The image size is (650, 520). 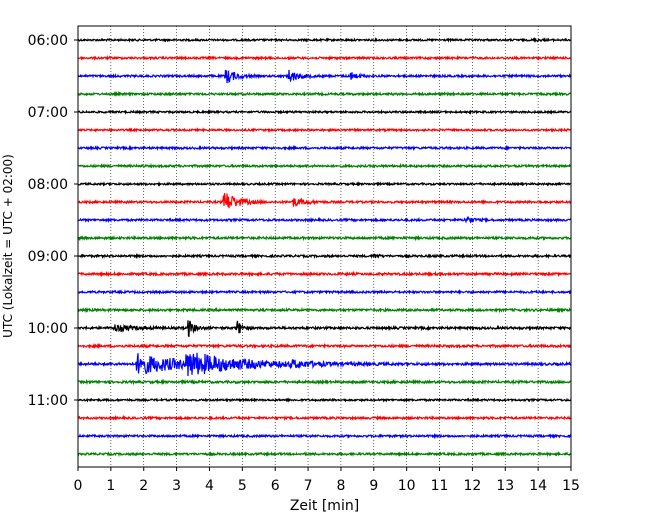 I want to click on trace-08:30, so click(x=324, y=220).